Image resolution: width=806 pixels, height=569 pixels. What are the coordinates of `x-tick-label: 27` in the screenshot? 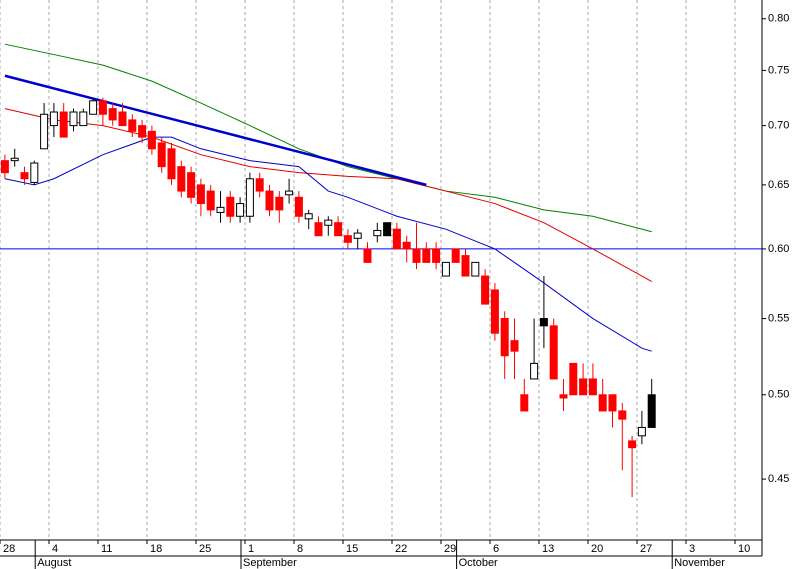 It's located at (646, 549).